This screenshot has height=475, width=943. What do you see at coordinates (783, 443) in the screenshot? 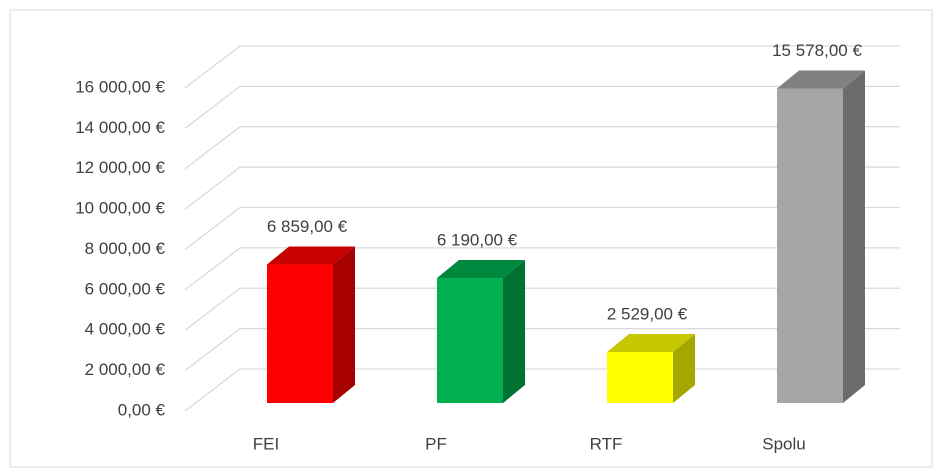
I see `x-tick-label: Spolu` at bounding box center [783, 443].